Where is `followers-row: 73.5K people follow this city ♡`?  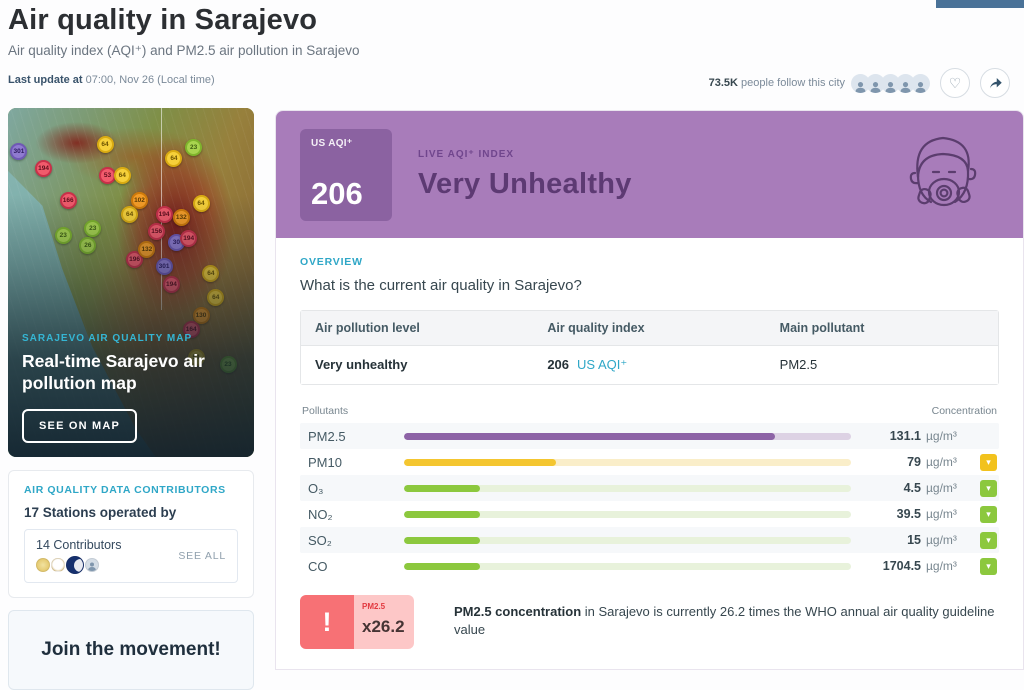
followers-row: 73.5K people follow this city ♡ is located at coordinates (859, 83).